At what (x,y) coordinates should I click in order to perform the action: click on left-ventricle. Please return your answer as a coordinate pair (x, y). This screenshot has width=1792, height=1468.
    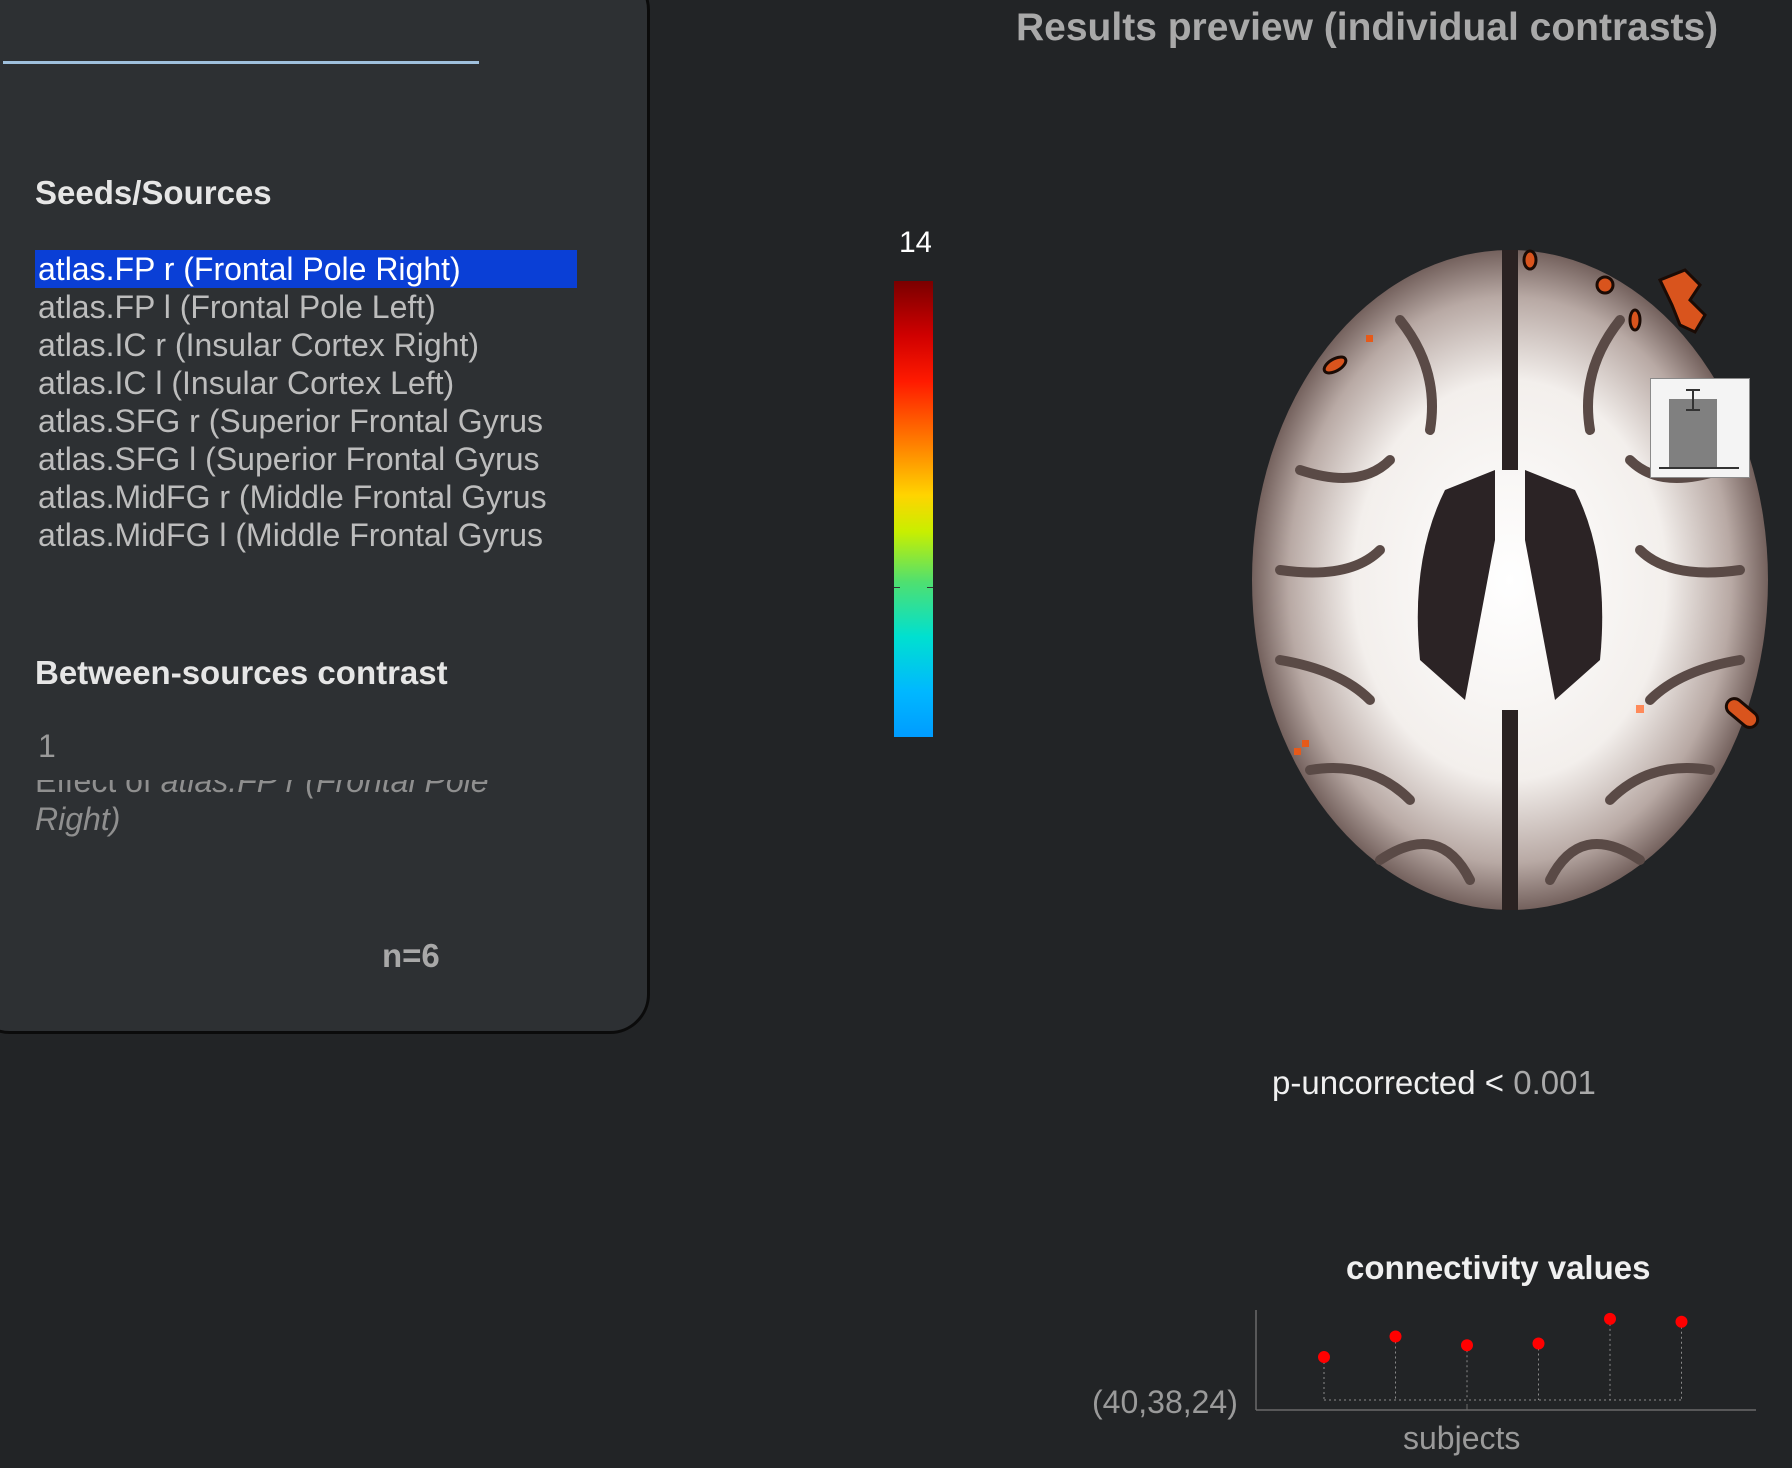
    Looking at the image, I should click on (1456, 585).